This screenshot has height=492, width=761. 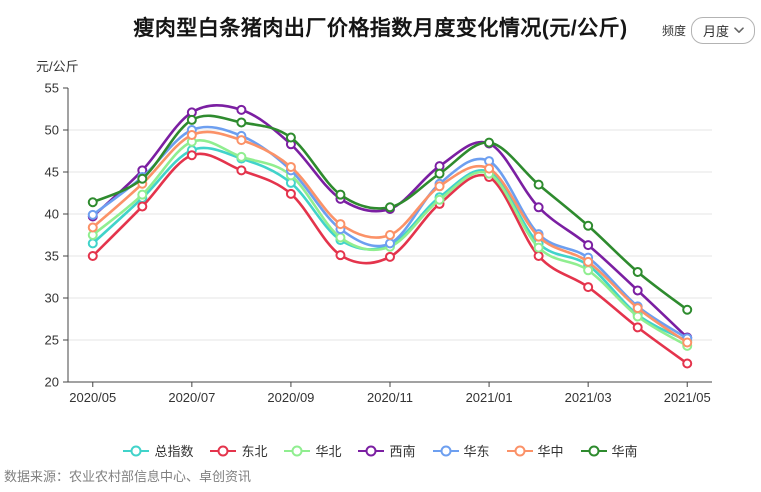 I want to click on legend-label: 东北, so click(x=254, y=451).